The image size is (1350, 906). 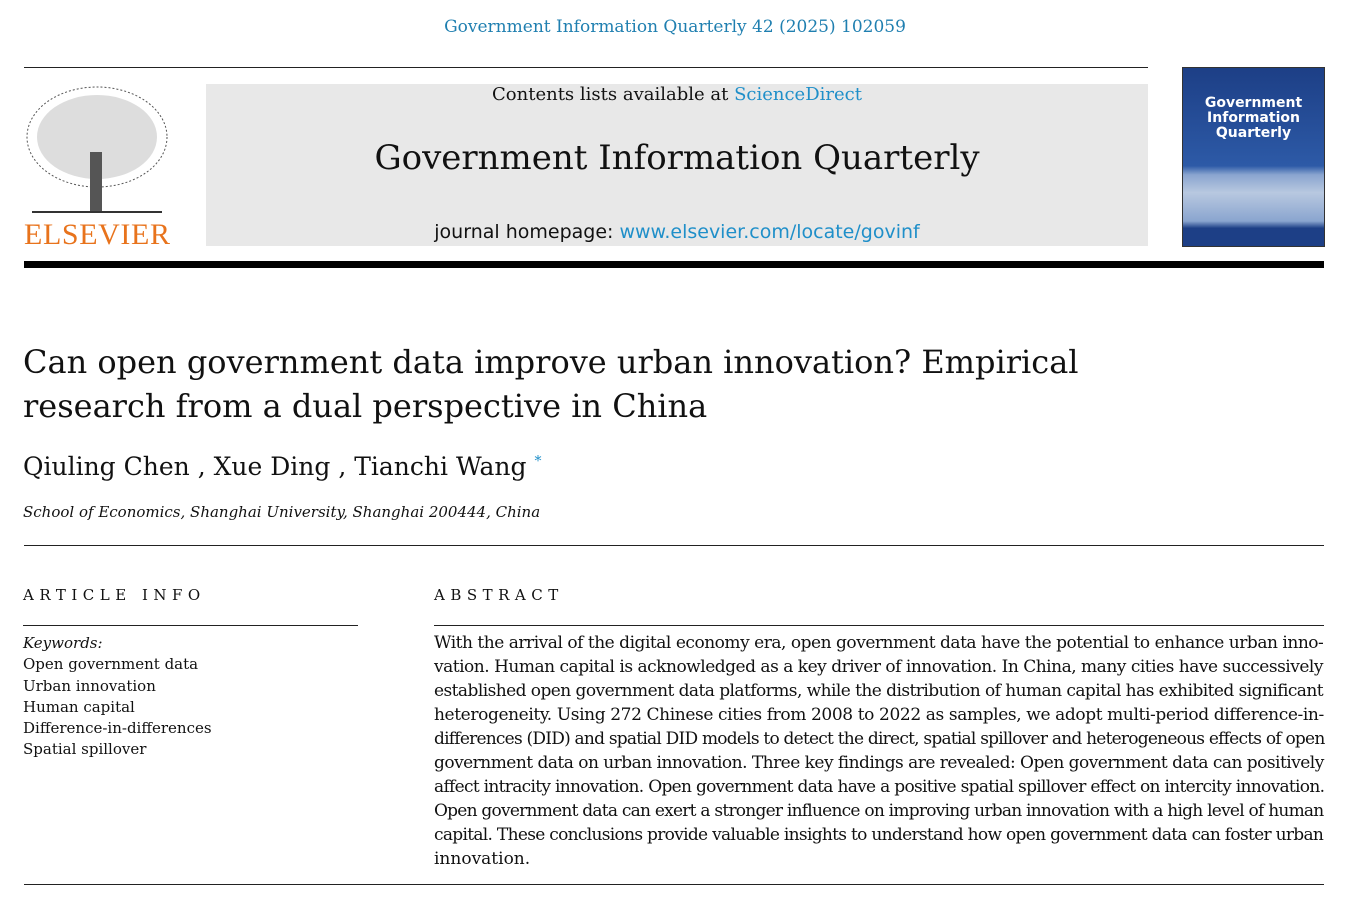 I want to click on homepage-label: journal homepage:, so click(x=527, y=232).